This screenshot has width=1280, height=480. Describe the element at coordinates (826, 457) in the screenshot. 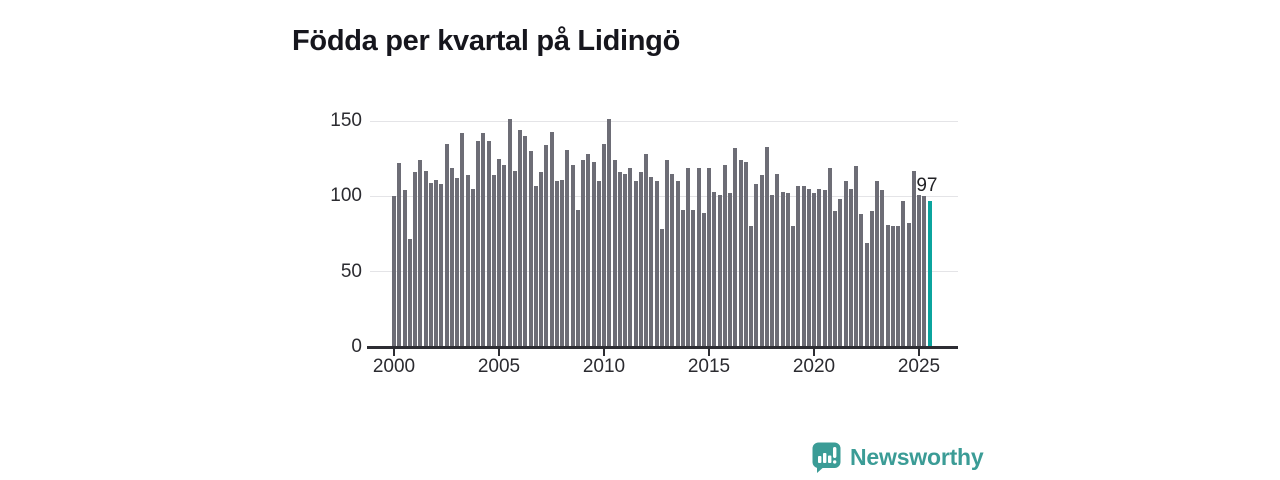

I see `speech-bubble-bar-chart-icon` at that location.